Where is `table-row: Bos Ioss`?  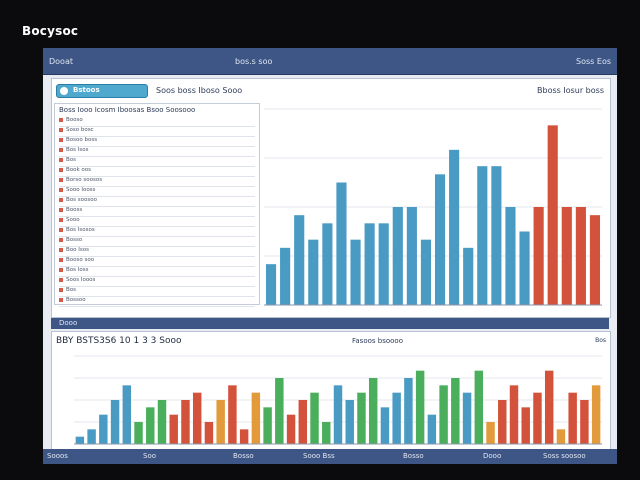
table-row: Bos Ioss is located at coordinates (157, 271).